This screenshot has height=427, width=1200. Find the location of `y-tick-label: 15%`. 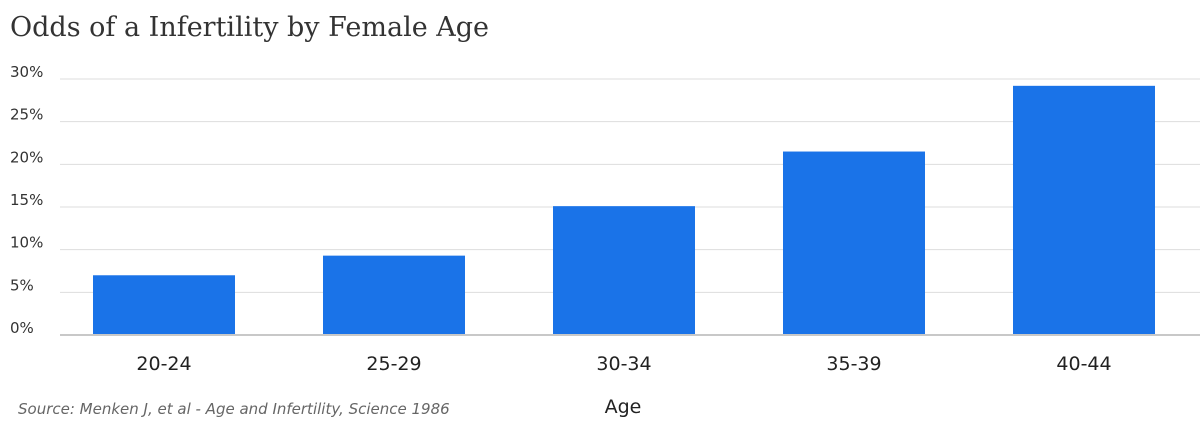

y-tick-label: 15% is located at coordinates (26, 200).